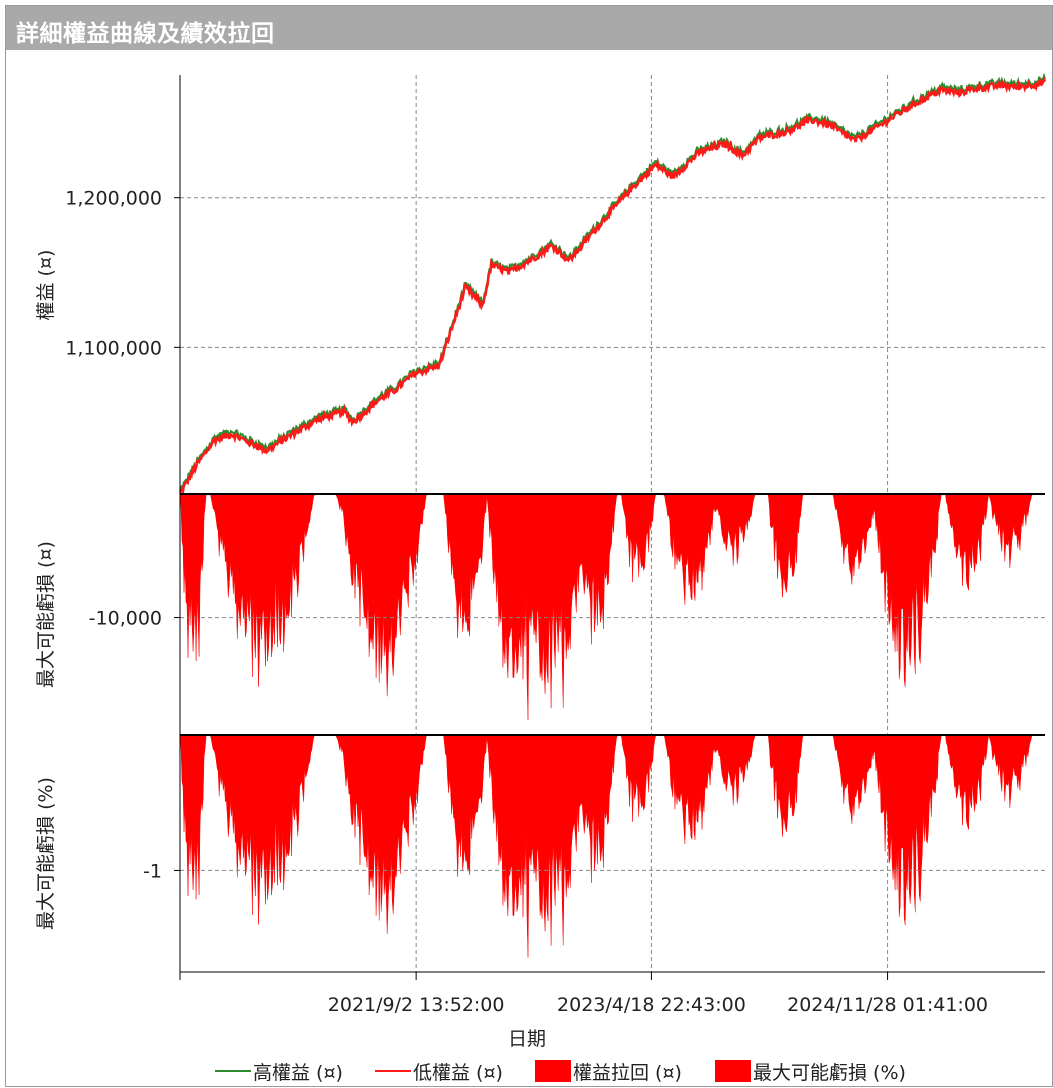 This screenshot has height=1088, width=1053. Describe the element at coordinates (416, 1005) in the screenshot. I see `x-tick-label-0: 2021/9/2 13:52:00` at that location.